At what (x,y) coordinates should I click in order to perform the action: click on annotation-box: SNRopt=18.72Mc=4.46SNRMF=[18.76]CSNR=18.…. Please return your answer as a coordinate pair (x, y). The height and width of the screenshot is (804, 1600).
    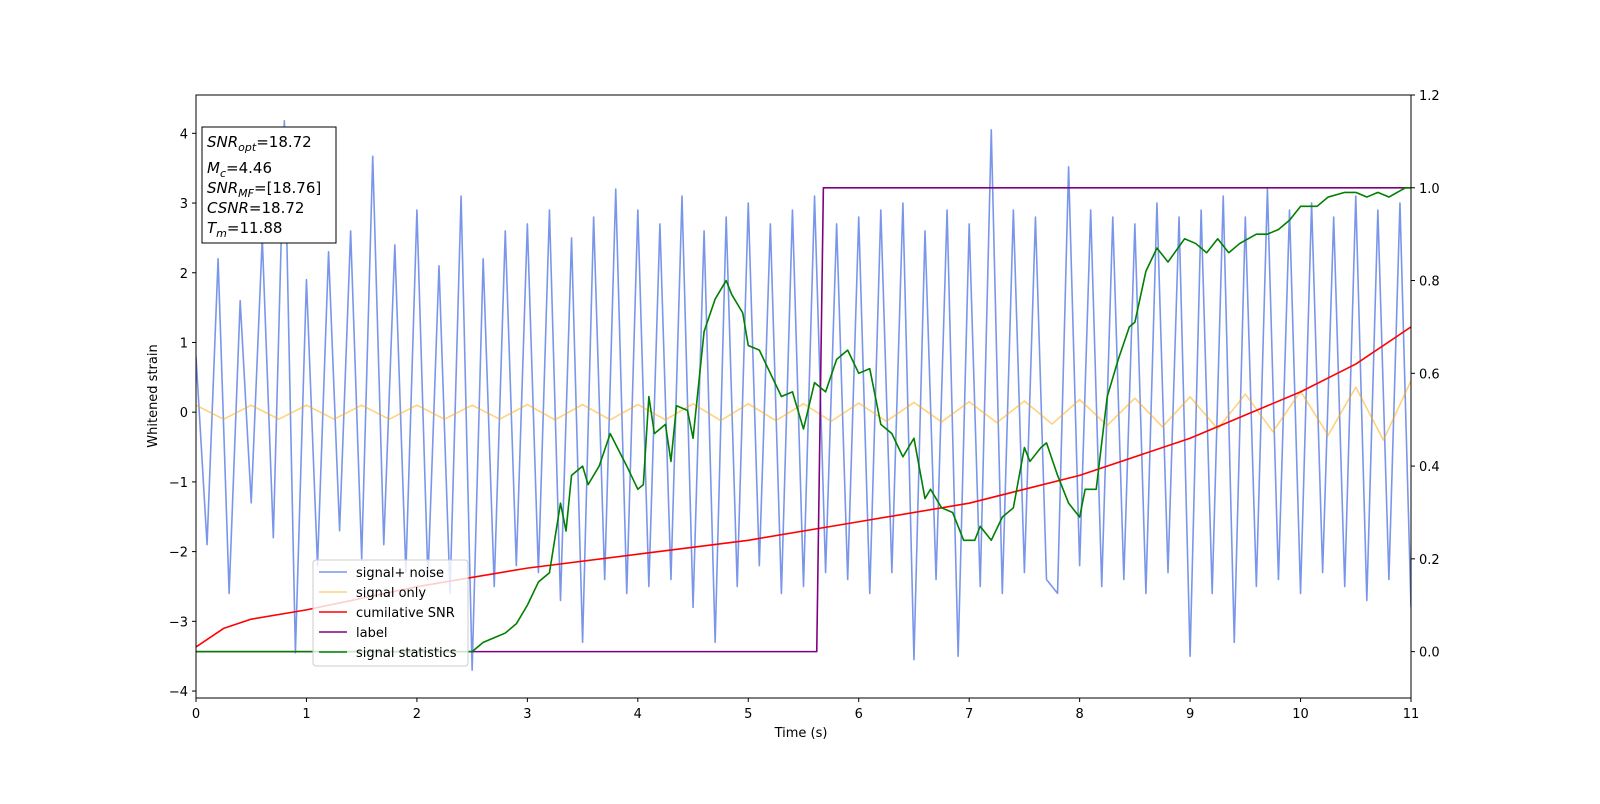
    Looking at the image, I should click on (269, 185).